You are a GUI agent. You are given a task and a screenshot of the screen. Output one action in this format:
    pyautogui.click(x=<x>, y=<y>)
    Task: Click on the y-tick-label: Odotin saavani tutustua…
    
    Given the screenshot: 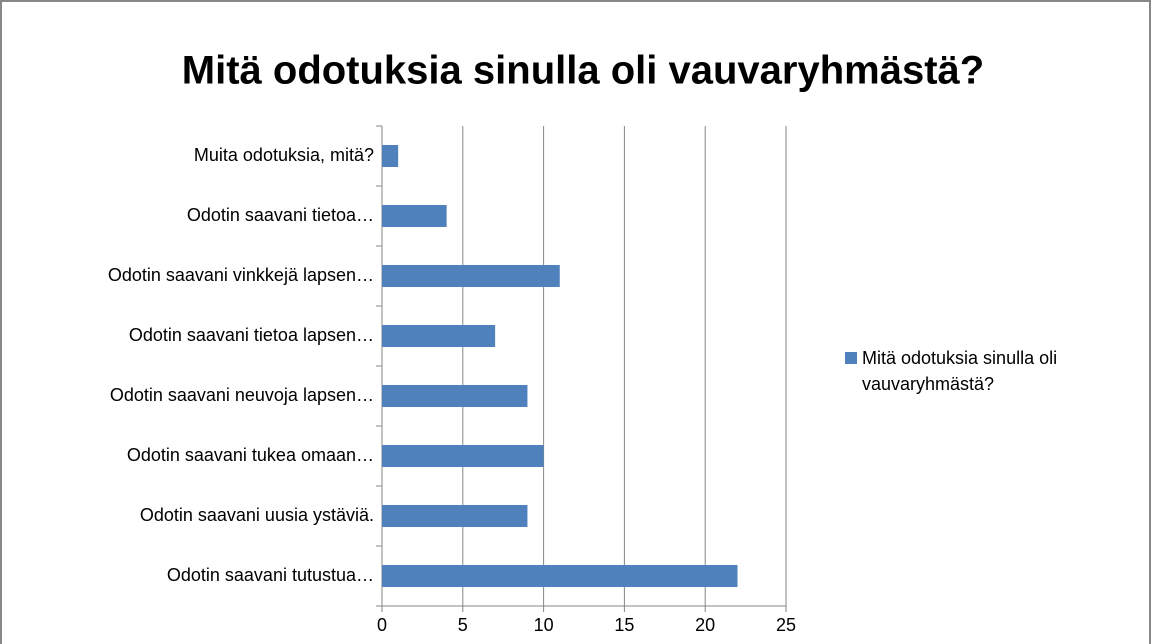 What is the action you would take?
    pyautogui.click(x=270, y=575)
    